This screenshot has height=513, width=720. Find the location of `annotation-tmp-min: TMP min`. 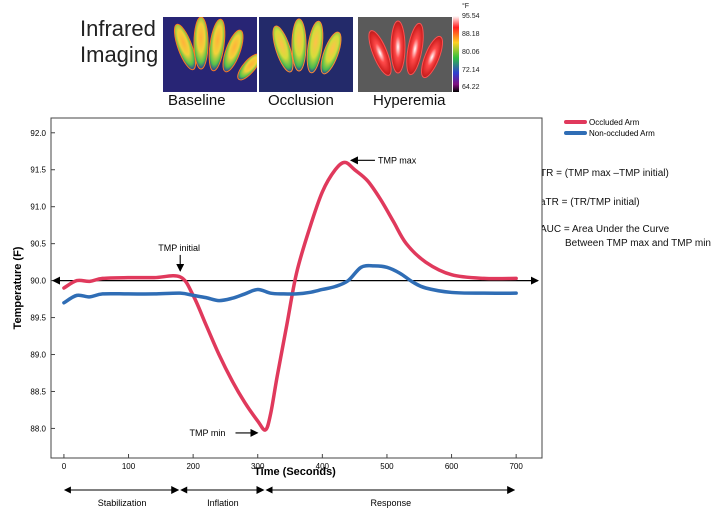

annotation-tmp-min: TMP min is located at coordinates (207, 433).